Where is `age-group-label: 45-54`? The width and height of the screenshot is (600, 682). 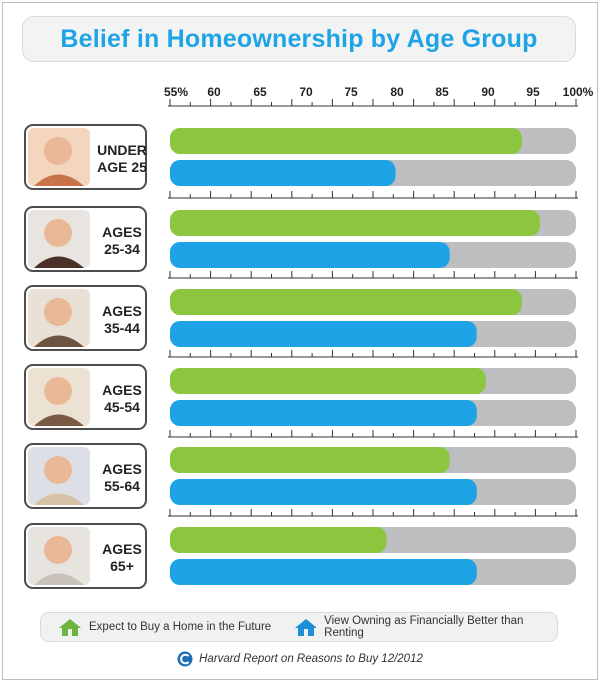 age-group-label: 45-54 is located at coordinates (122, 407).